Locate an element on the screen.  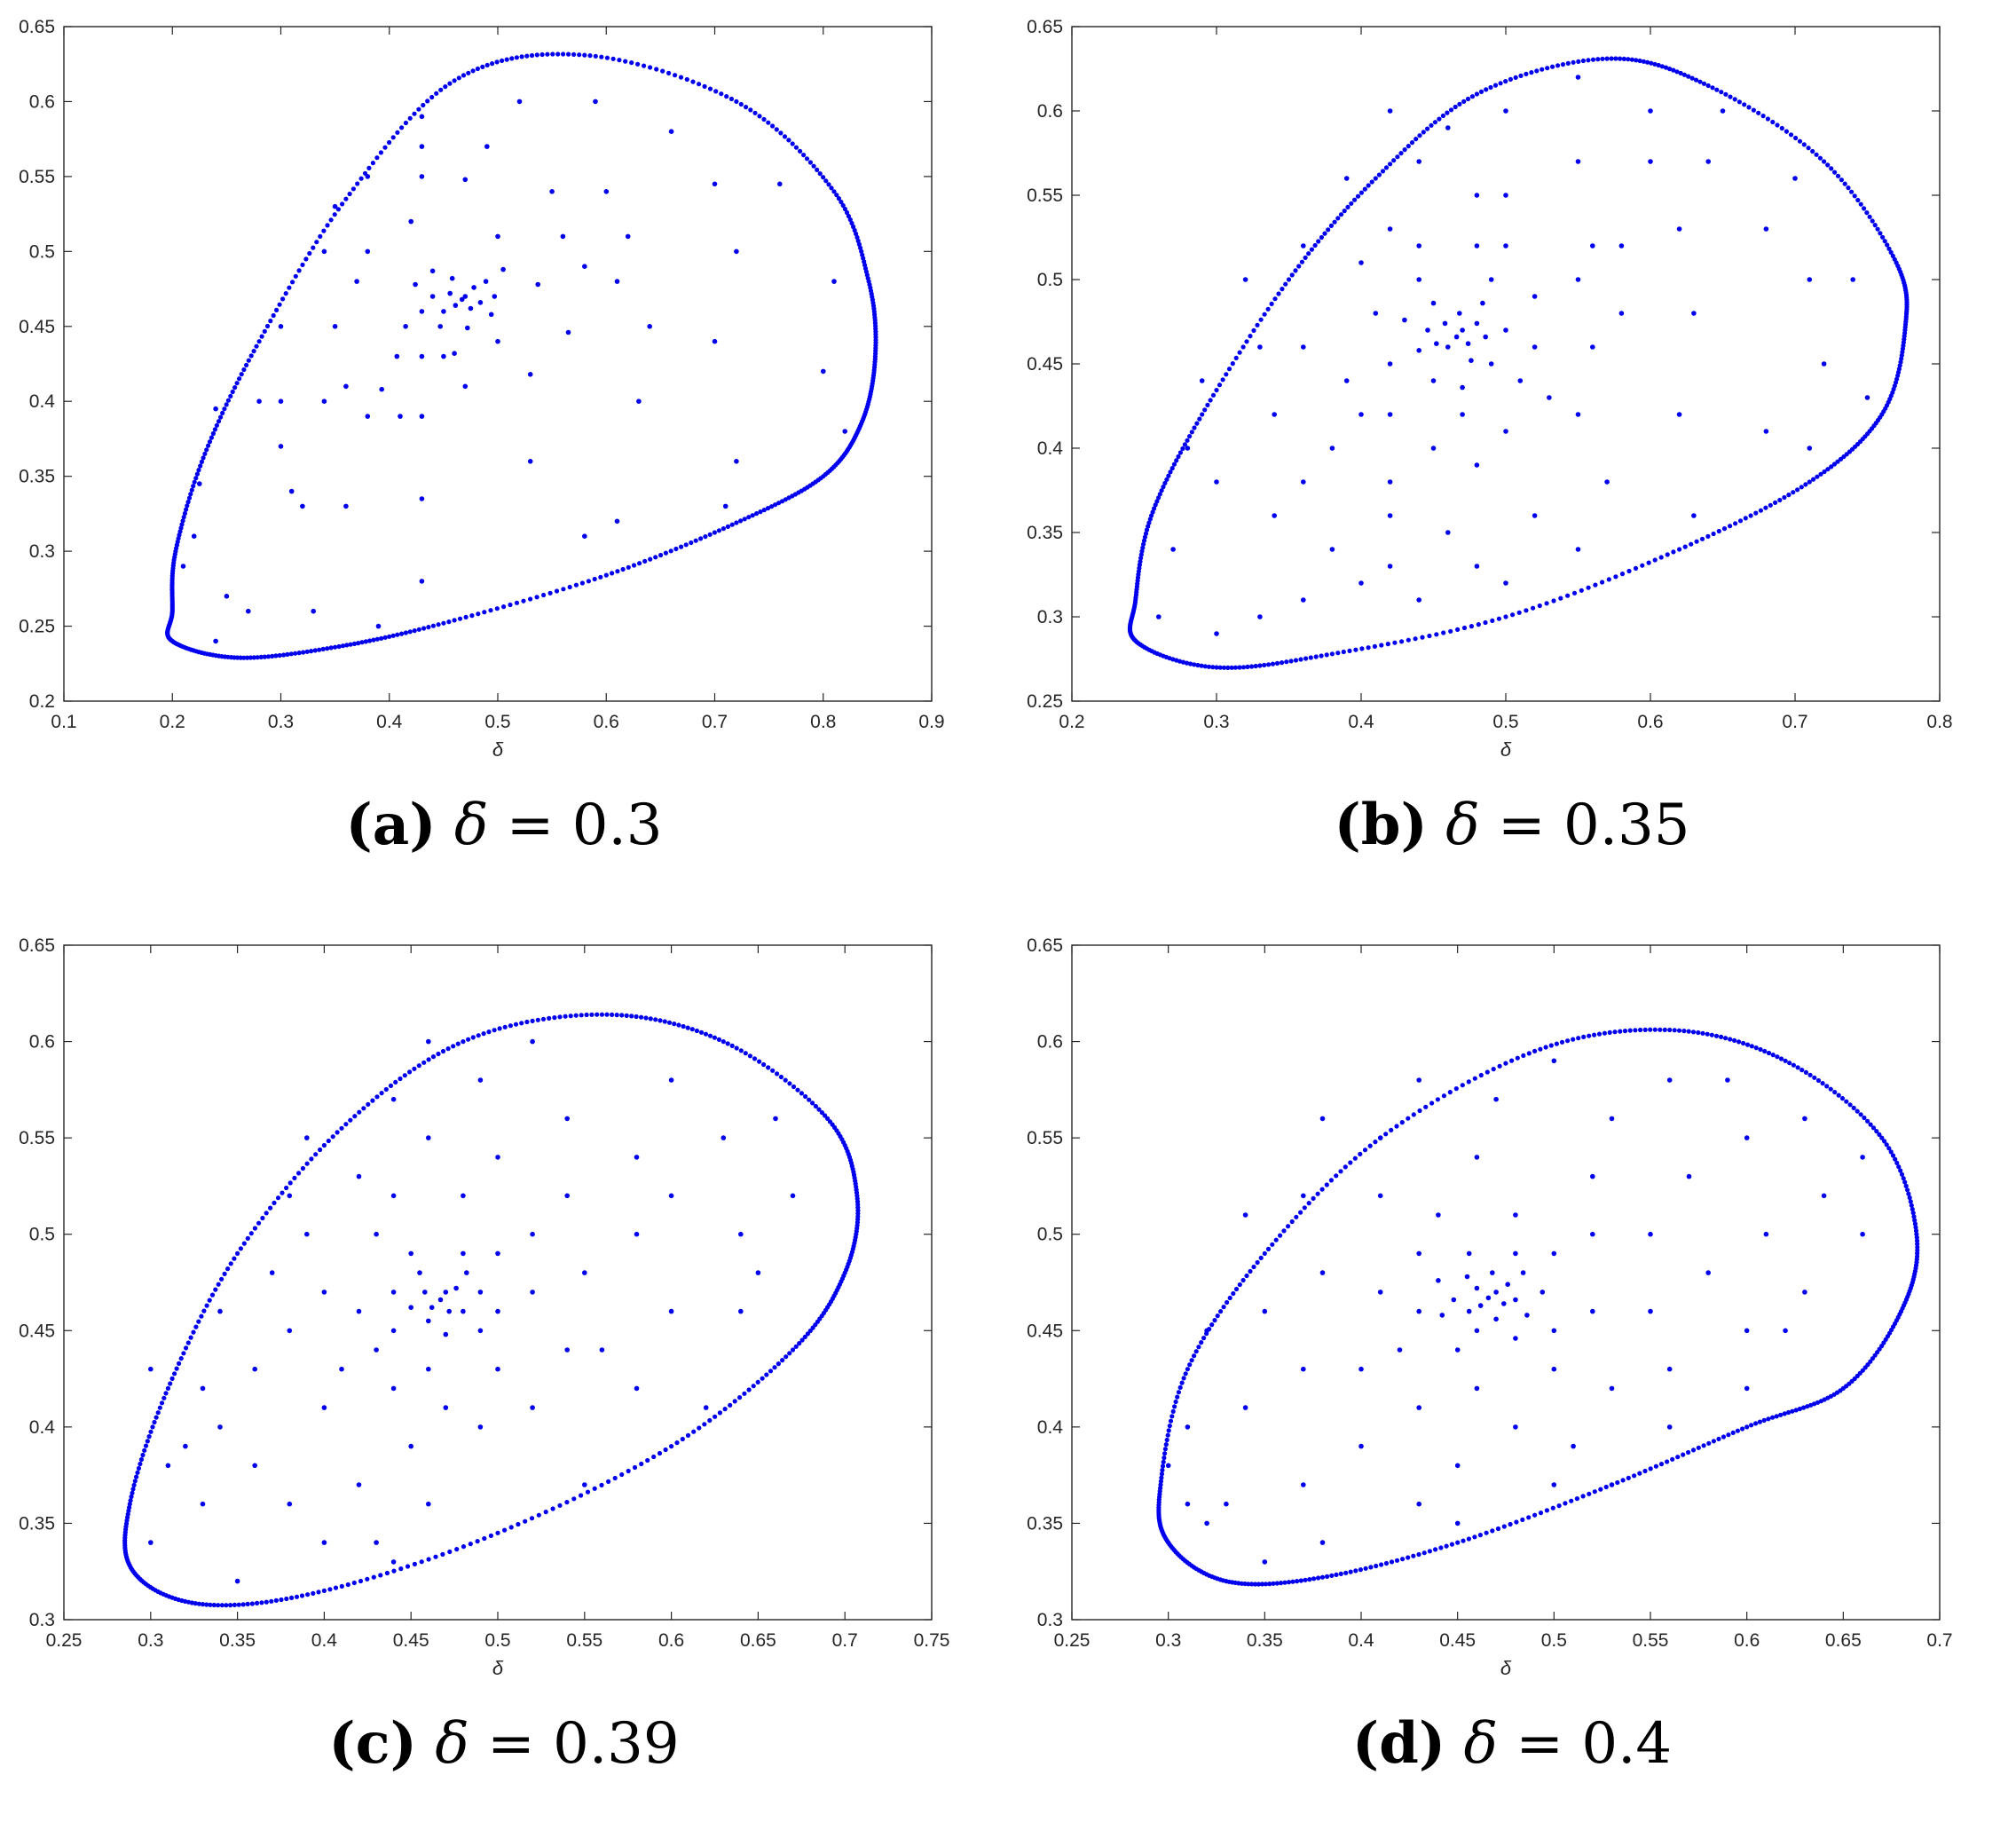
x-tick-label: 0.45 is located at coordinates (411, 1640).